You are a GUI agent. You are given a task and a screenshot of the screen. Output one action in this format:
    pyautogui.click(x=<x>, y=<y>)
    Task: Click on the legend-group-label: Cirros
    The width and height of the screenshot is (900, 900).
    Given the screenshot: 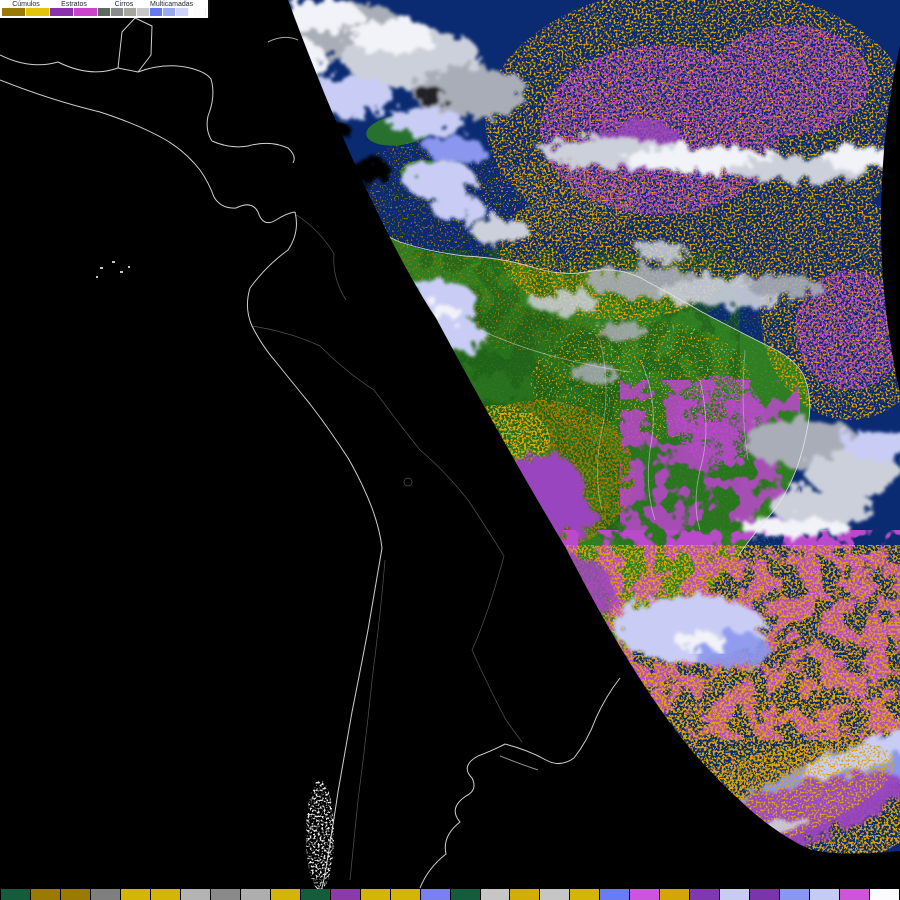 What is the action you would take?
    pyautogui.click(x=124, y=4)
    